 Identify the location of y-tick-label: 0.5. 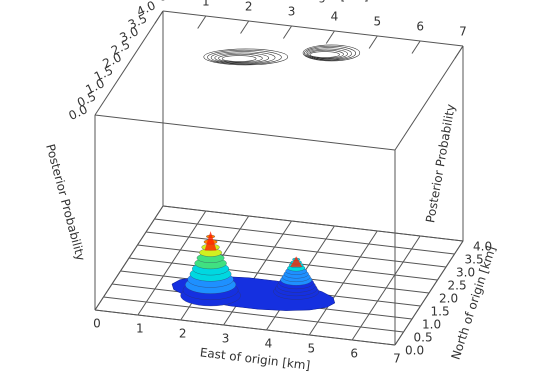
(423, 338).